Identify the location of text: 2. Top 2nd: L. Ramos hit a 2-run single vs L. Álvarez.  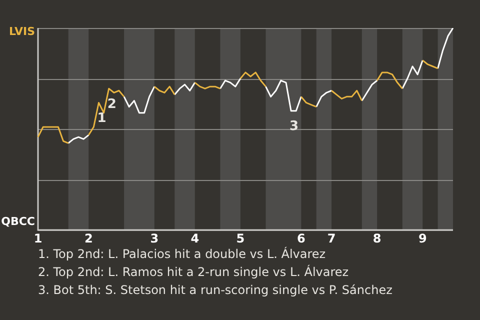
(194, 272).